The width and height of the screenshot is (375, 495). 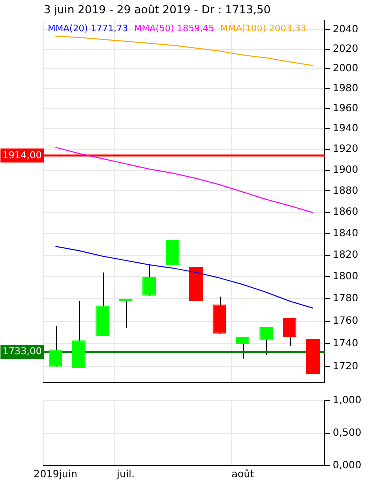 I want to click on chart-title: 3 juin 2019 - 29 août 2019 - Dr : 1713,50, so click(x=157, y=9).